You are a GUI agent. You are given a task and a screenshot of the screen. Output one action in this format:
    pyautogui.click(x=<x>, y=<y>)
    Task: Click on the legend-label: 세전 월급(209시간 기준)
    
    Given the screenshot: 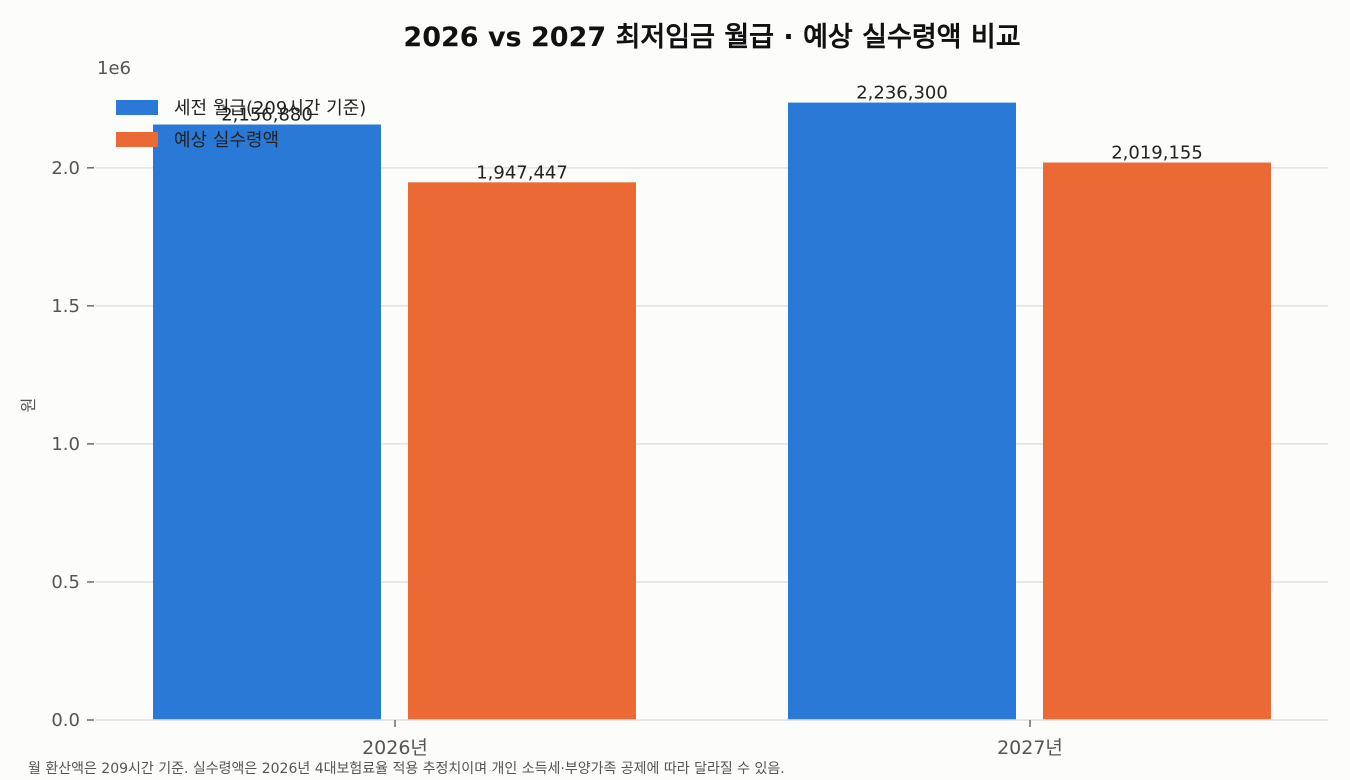 What is the action you would take?
    pyautogui.click(x=270, y=108)
    